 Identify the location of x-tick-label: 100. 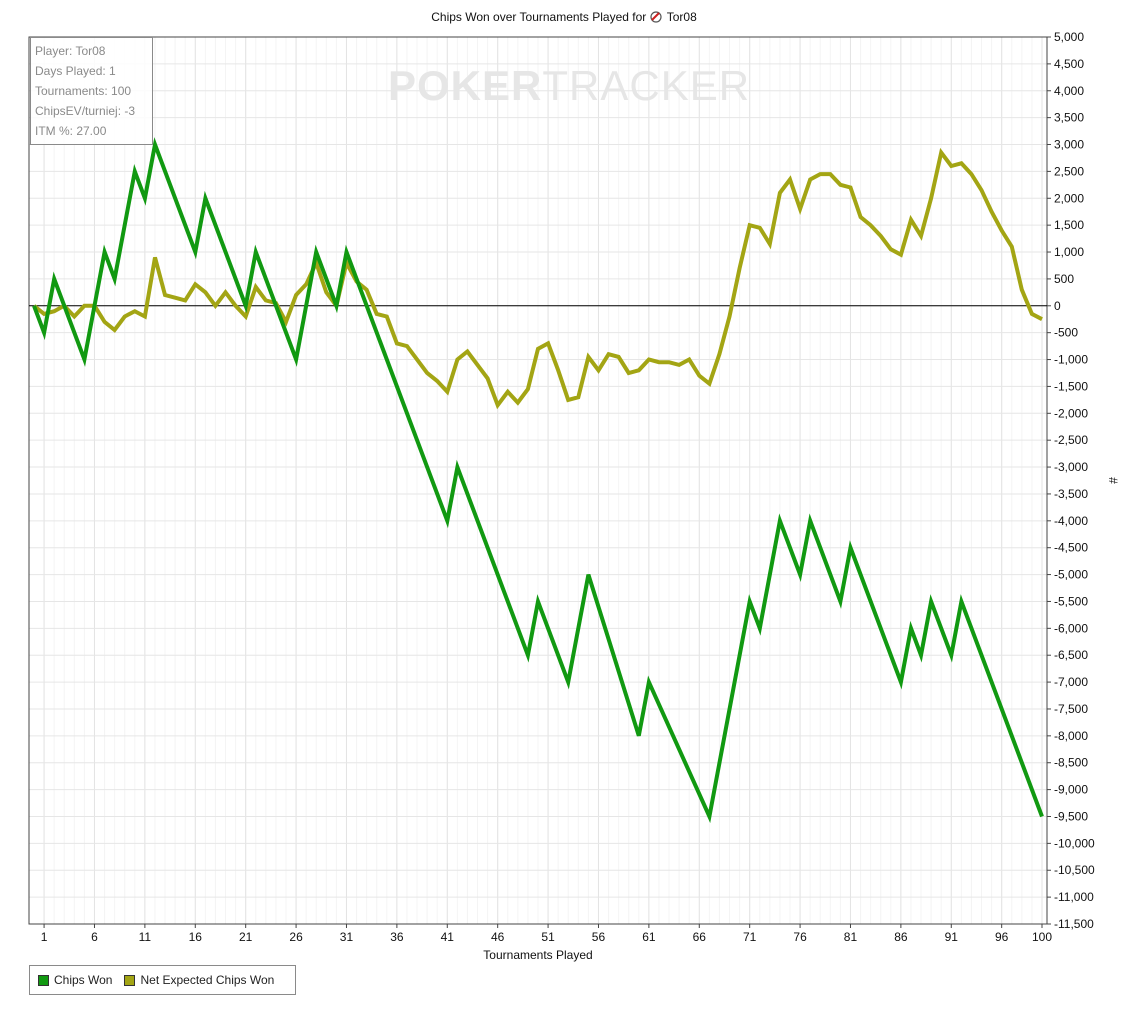
(1042, 937).